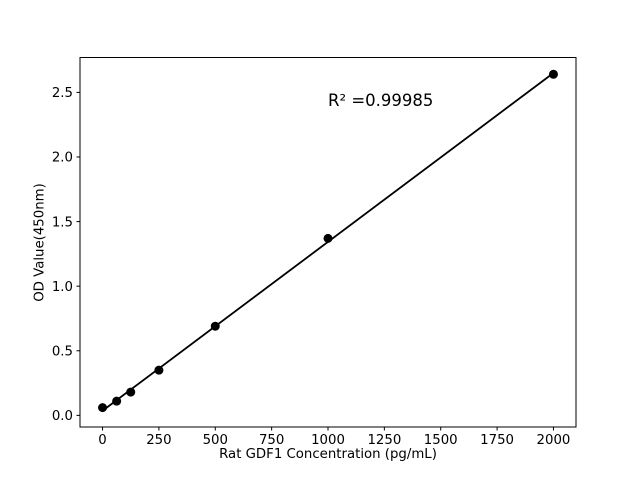 This screenshot has width=640, height=480. I want to click on x-tick-label: 1500, so click(441, 440).